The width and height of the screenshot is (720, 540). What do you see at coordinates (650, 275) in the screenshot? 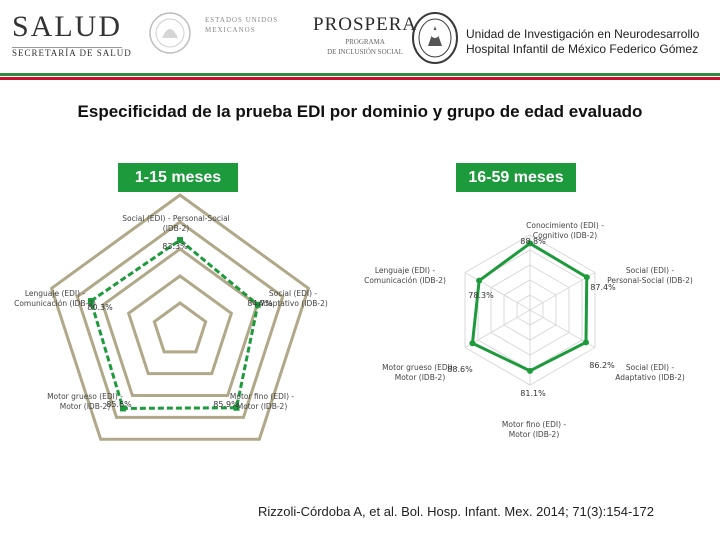
I see `axis-label: Social (EDI) -Personal-Social (IDB-2)` at bounding box center [650, 275].